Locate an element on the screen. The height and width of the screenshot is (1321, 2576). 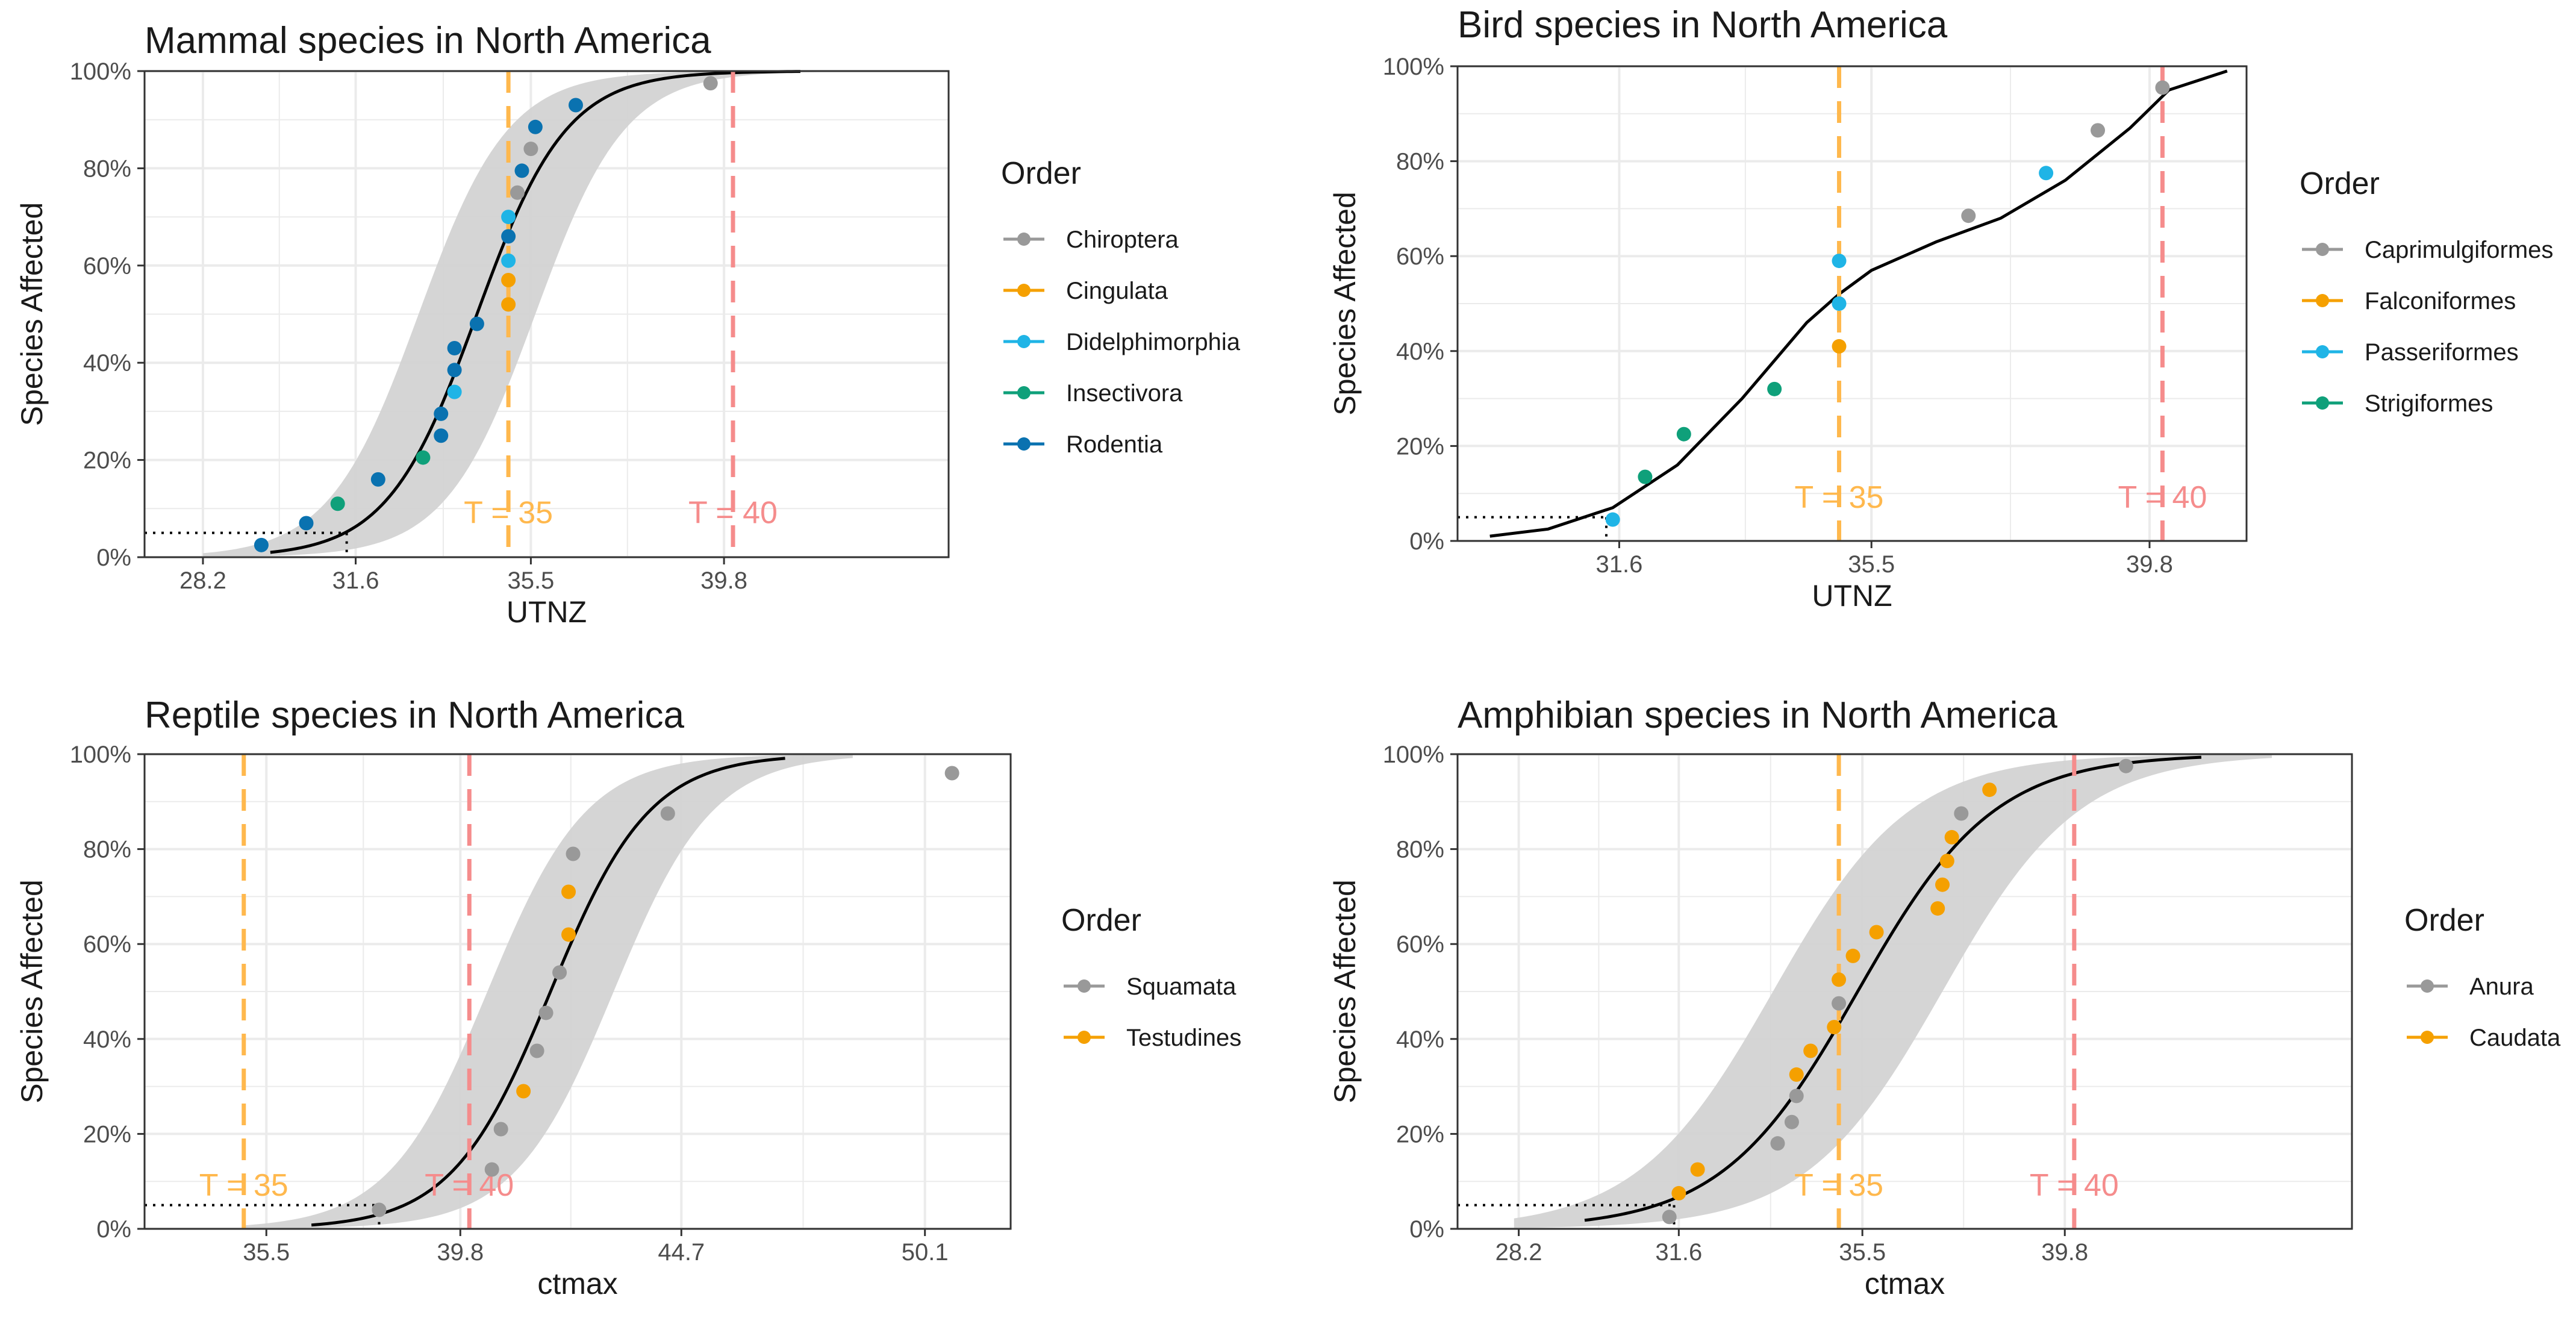
x-tick-label: 31.6 is located at coordinates (1678, 1252).